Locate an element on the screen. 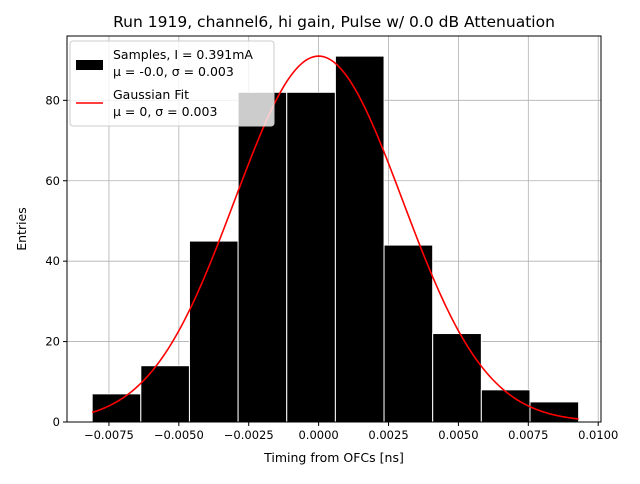  x-tick-label-0: −0.0075 is located at coordinates (109, 435).